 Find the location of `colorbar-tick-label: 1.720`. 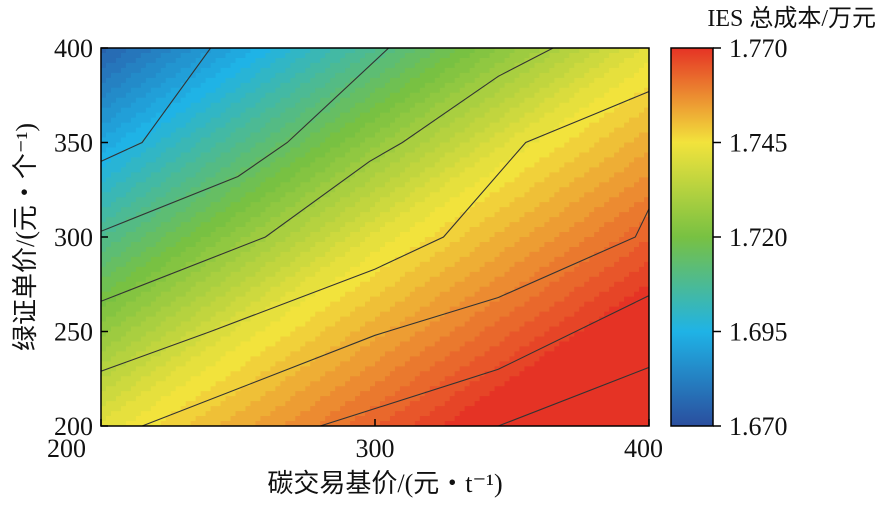

colorbar-tick-label: 1.720 is located at coordinates (758, 237).